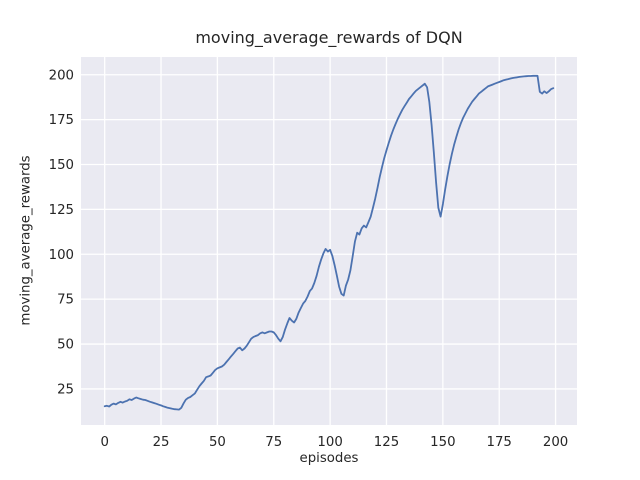 The height and width of the screenshot is (480, 640). Describe the element at coordinates (65, 345) in the screenshot. I see `y-tick-label: 50` at that location.